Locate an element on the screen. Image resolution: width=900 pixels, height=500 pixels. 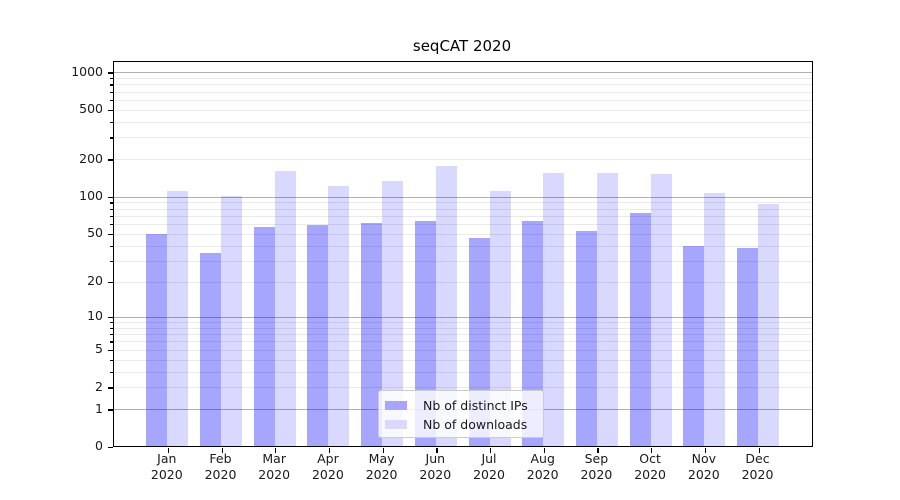
chart-title: seqCAT 2020 is located at coordinates (462, 46).